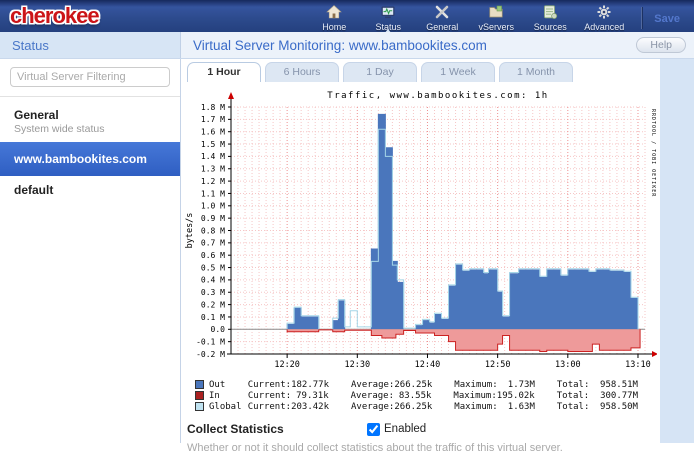 This screenshot has height=454, width=694. I want to click on tab-1-hour: 1 Hour, so click(224, 72).